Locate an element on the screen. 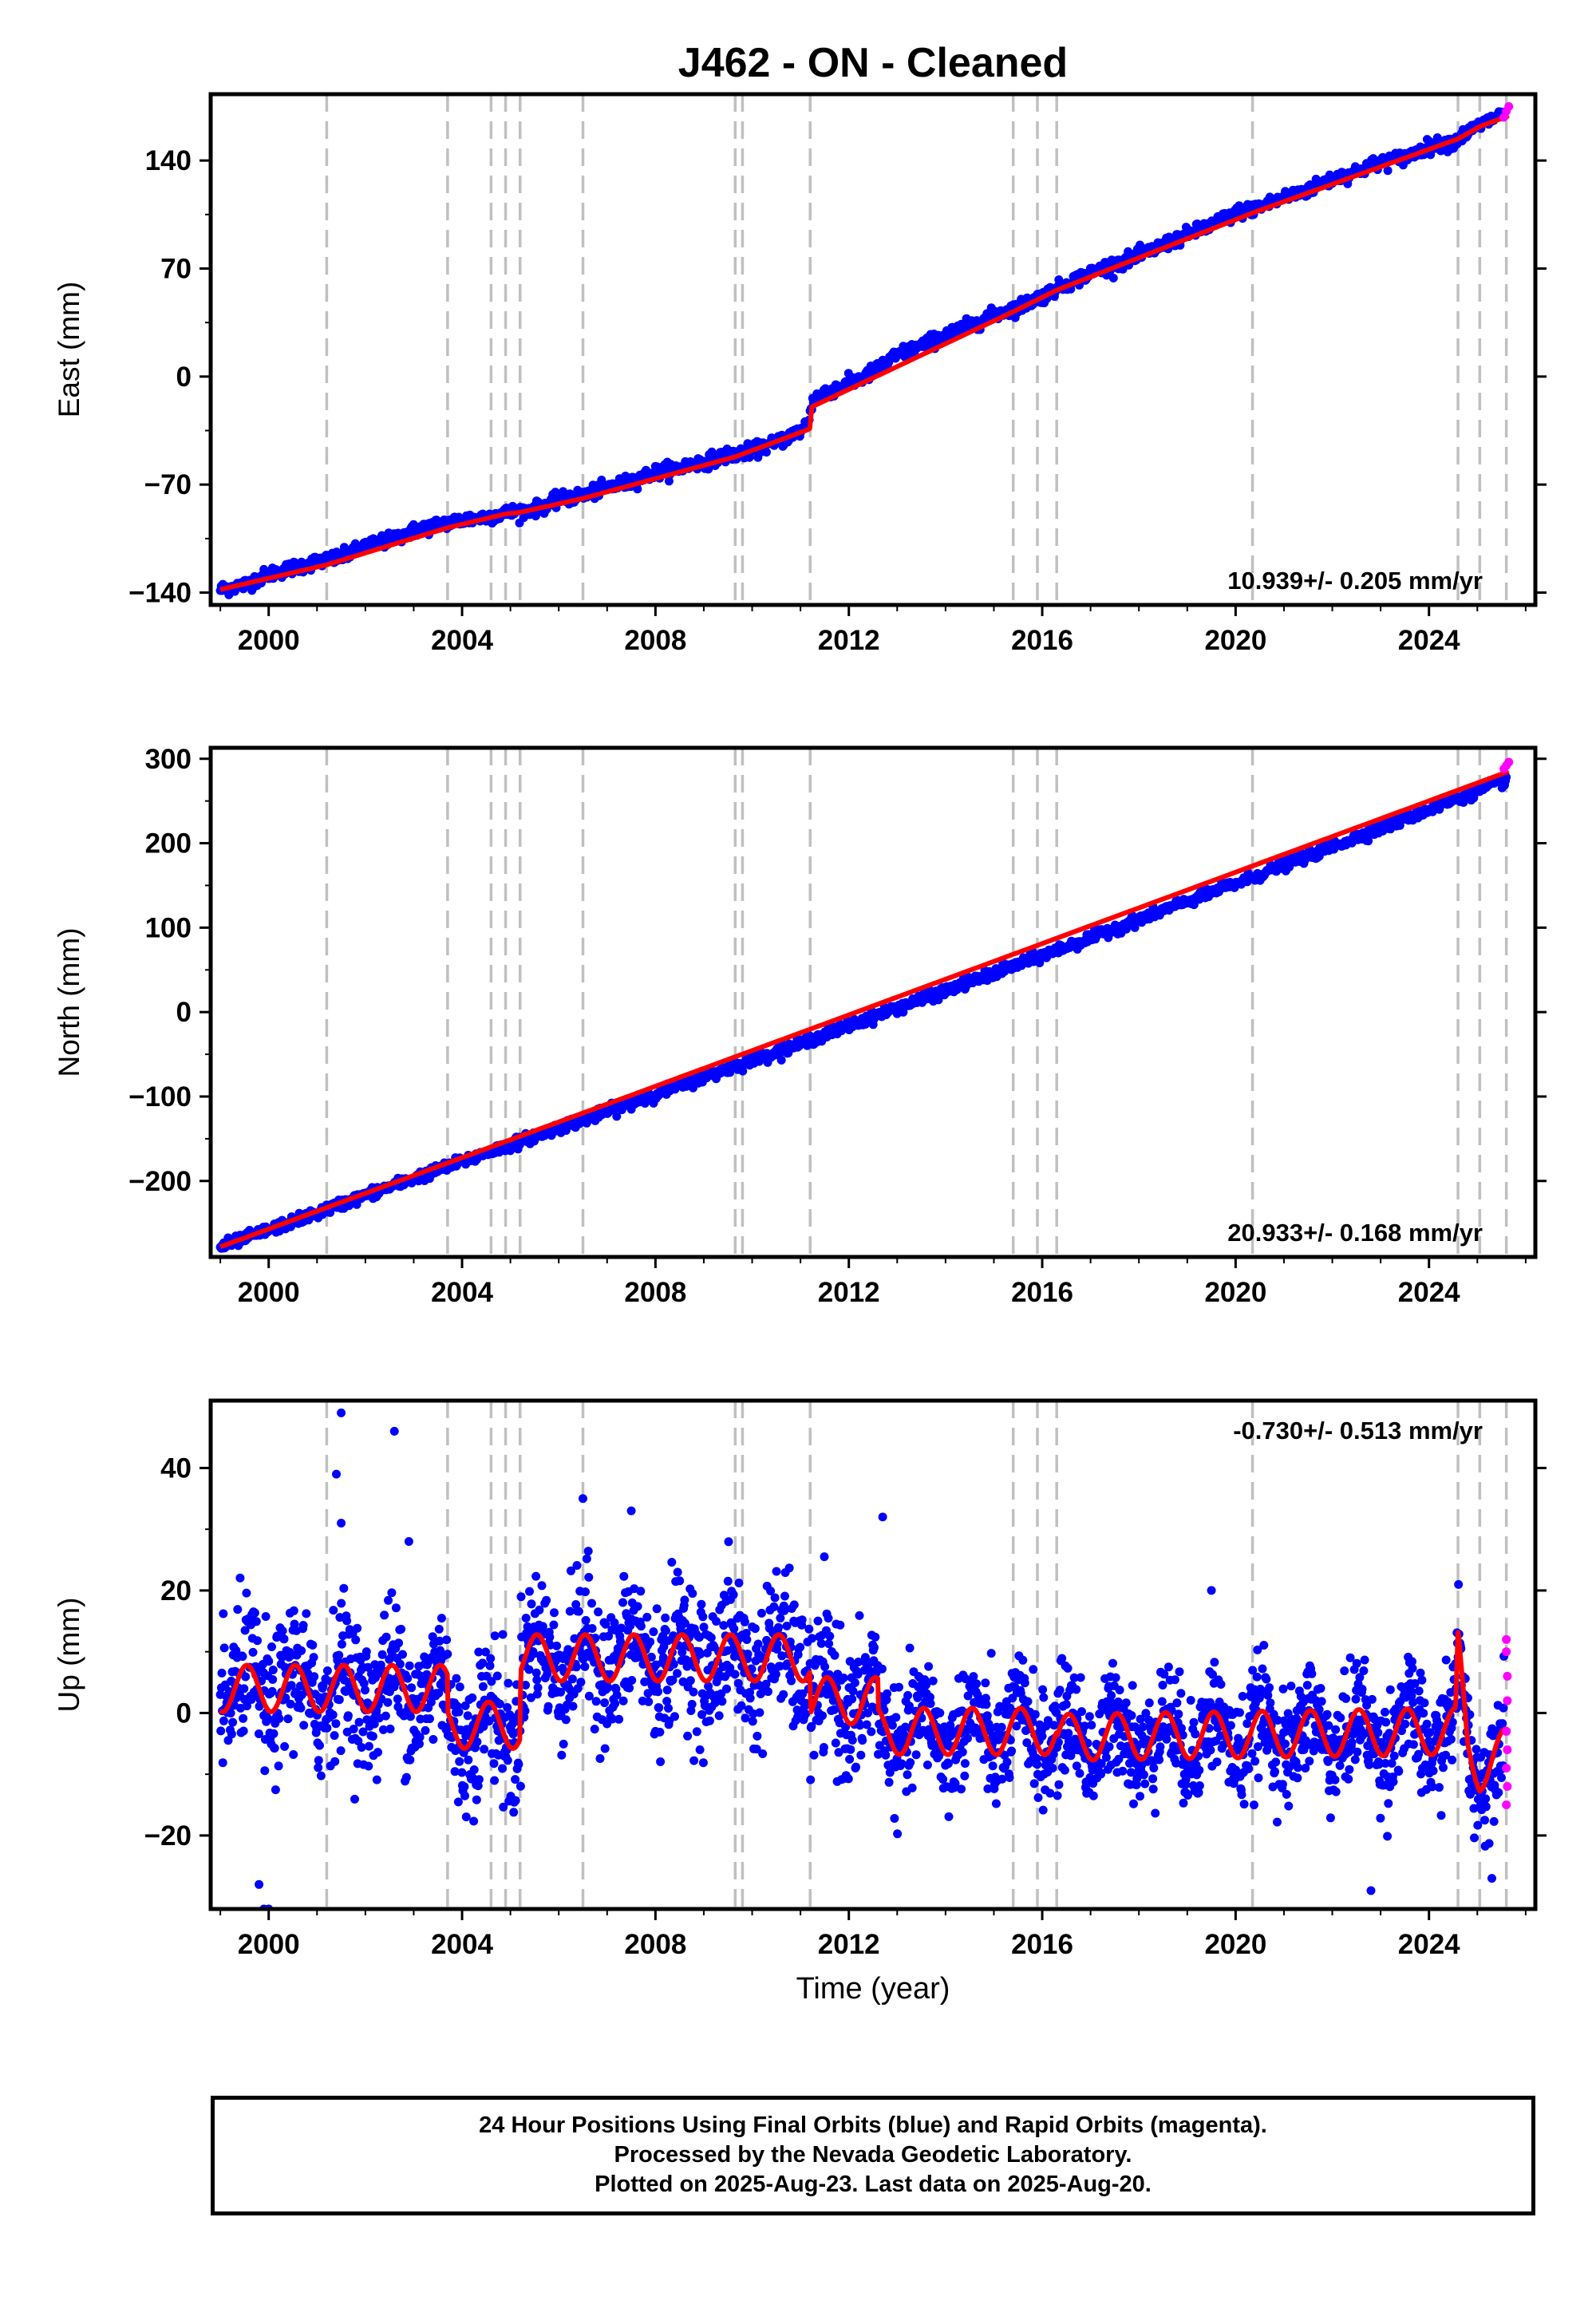  north-xtick-label: 2016 is located at coordinates (1042, 1292).